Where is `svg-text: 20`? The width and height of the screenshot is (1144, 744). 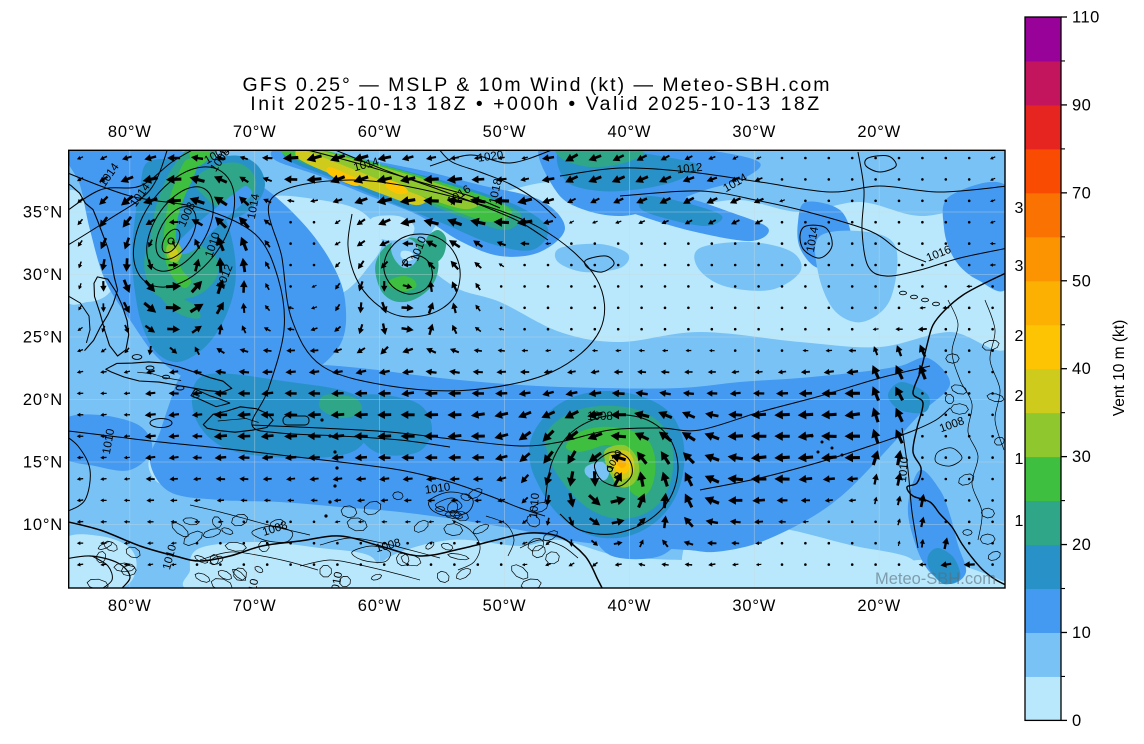 svg-text: 20 is located at coordinates (1081, 545).